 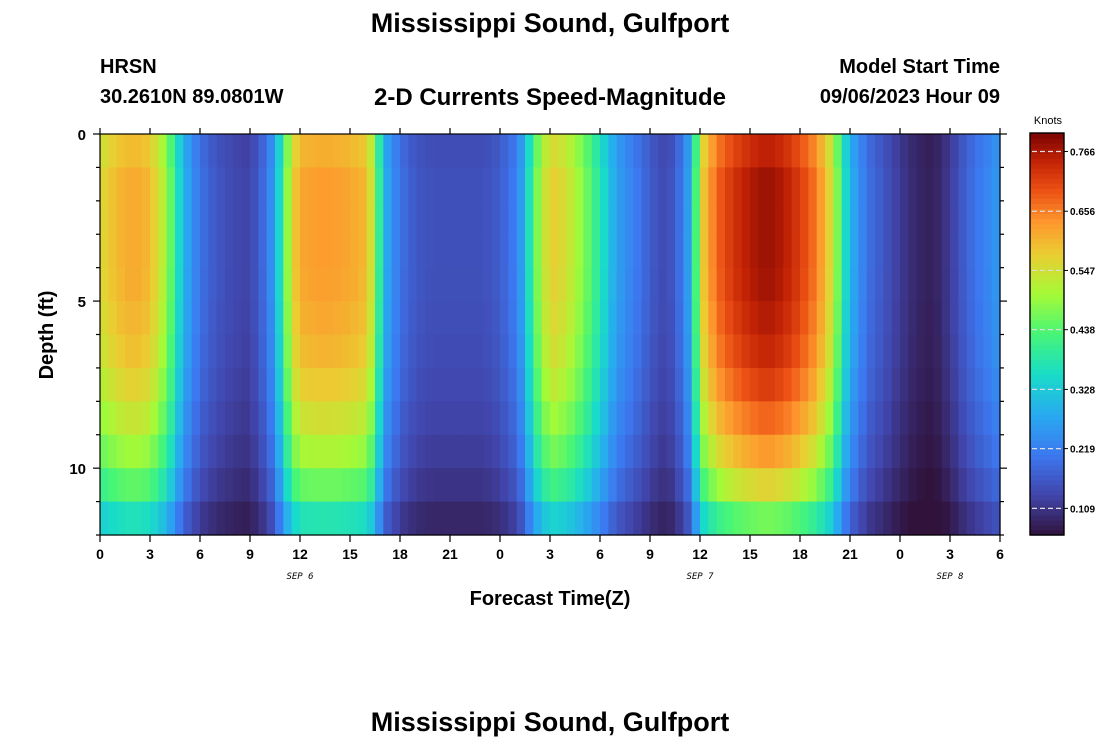 I want to click on colorbar-border, so click(x=1047, y=334).